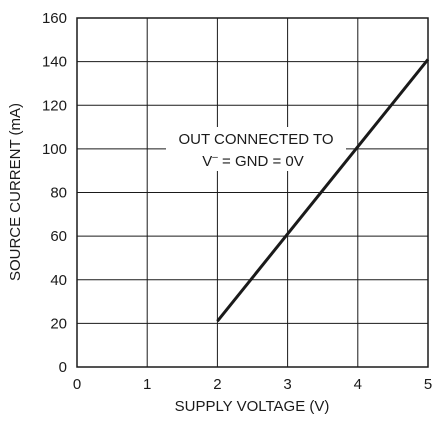 The height and width of the screenshot is (426, 433). Describe the element at coordinates (54, 149) in the screenshot. I see `y-tick-label: 100` at that location.